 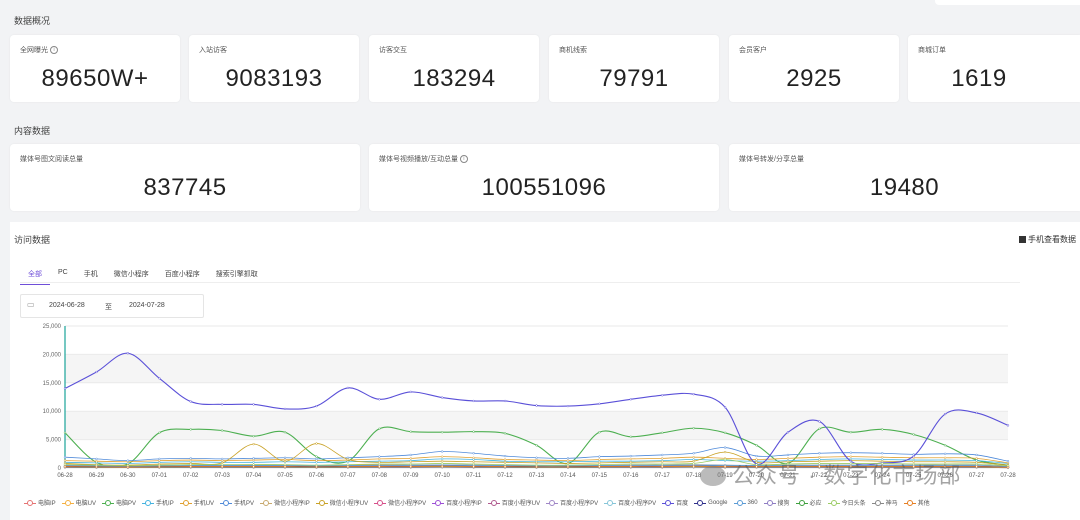 What do you see at coordinates (600, 476) in the screenshot?
I see `x-tick-label: 07-15` at bounding box center [600, 476].